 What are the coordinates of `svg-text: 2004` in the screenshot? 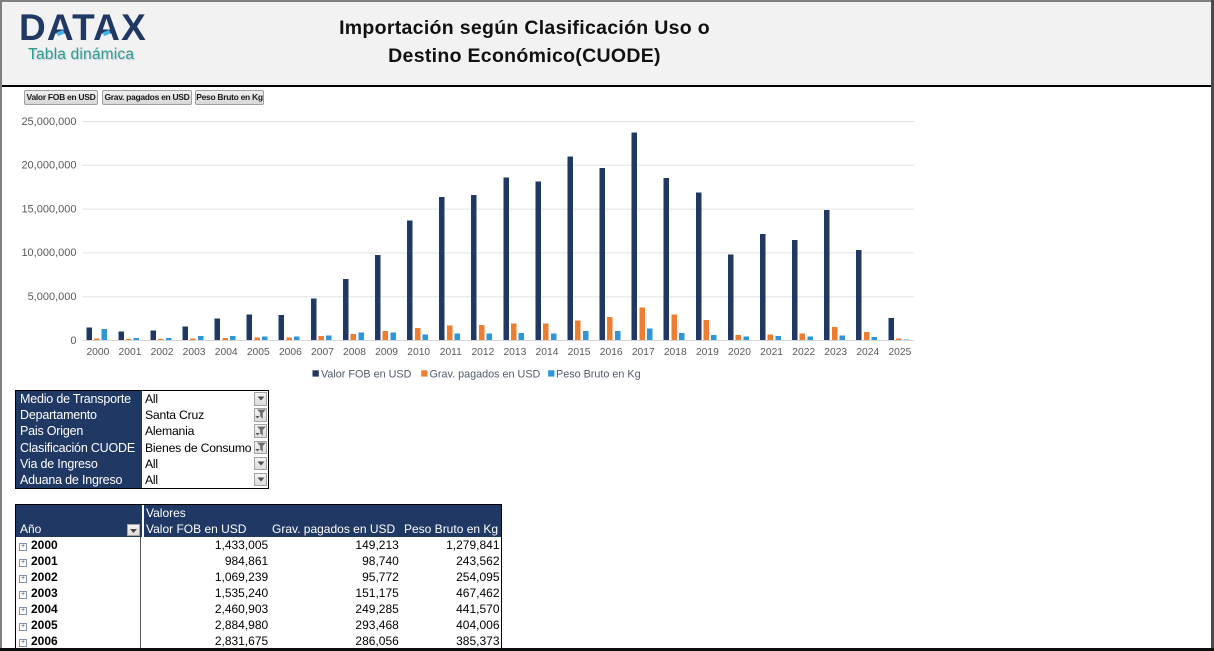 It's located at (226, 352).